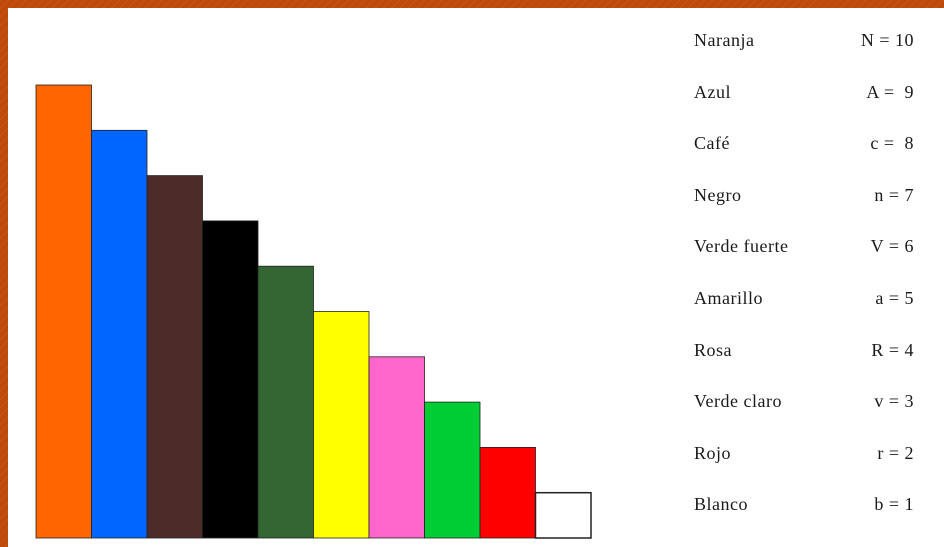 This screenshot has width=944, height=547. I want to click on legend-value-code: n = 7, so click(894, 194).